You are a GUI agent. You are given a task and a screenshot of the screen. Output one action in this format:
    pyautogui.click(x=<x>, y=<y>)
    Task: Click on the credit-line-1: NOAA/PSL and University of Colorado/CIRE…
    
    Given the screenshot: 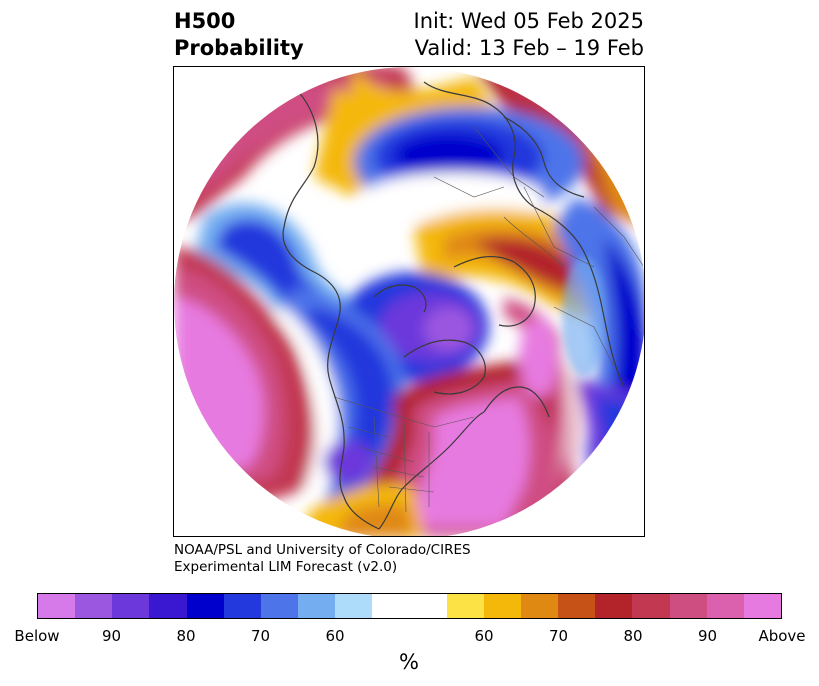 What is the action you would take?
    pyautogui.click(x=322, y=550)
    